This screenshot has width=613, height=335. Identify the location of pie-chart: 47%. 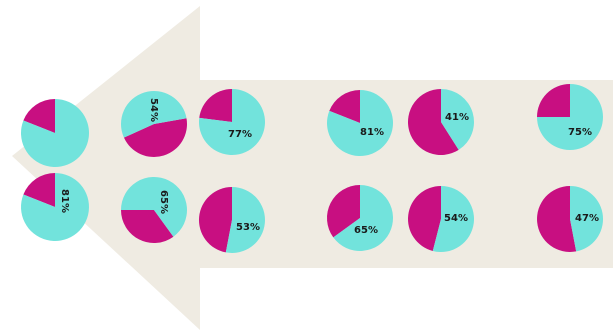
(570, 219).